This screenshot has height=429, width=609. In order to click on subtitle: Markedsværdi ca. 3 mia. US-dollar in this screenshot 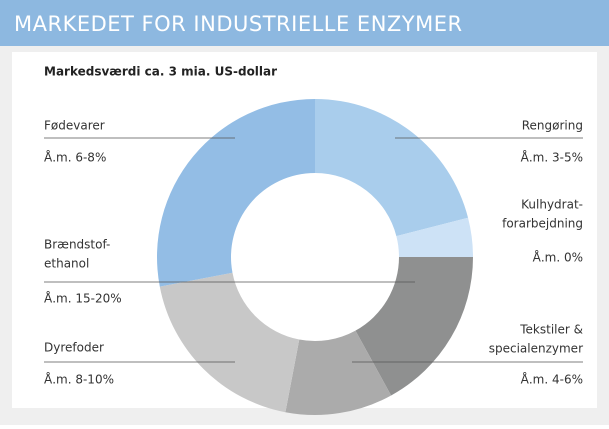, I will do `click(160, 72)`.